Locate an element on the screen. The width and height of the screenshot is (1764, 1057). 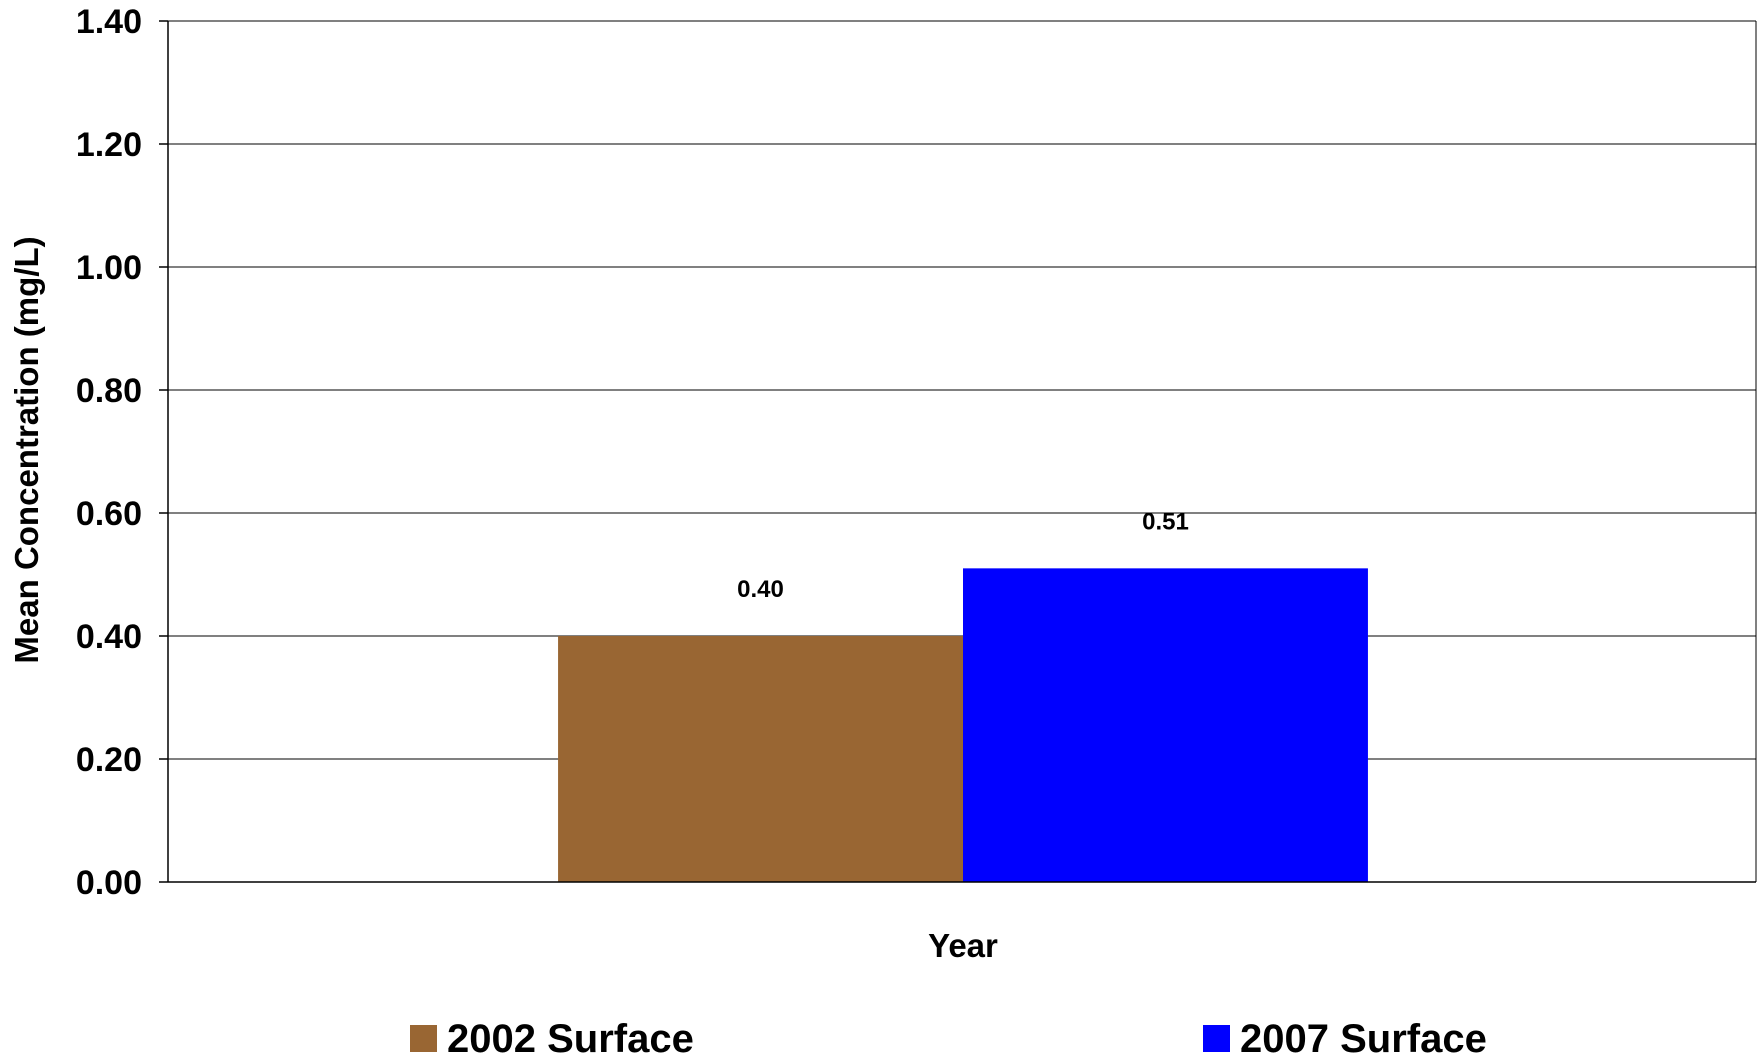
bar-2007-surface is located at coordinates (1165, 725).